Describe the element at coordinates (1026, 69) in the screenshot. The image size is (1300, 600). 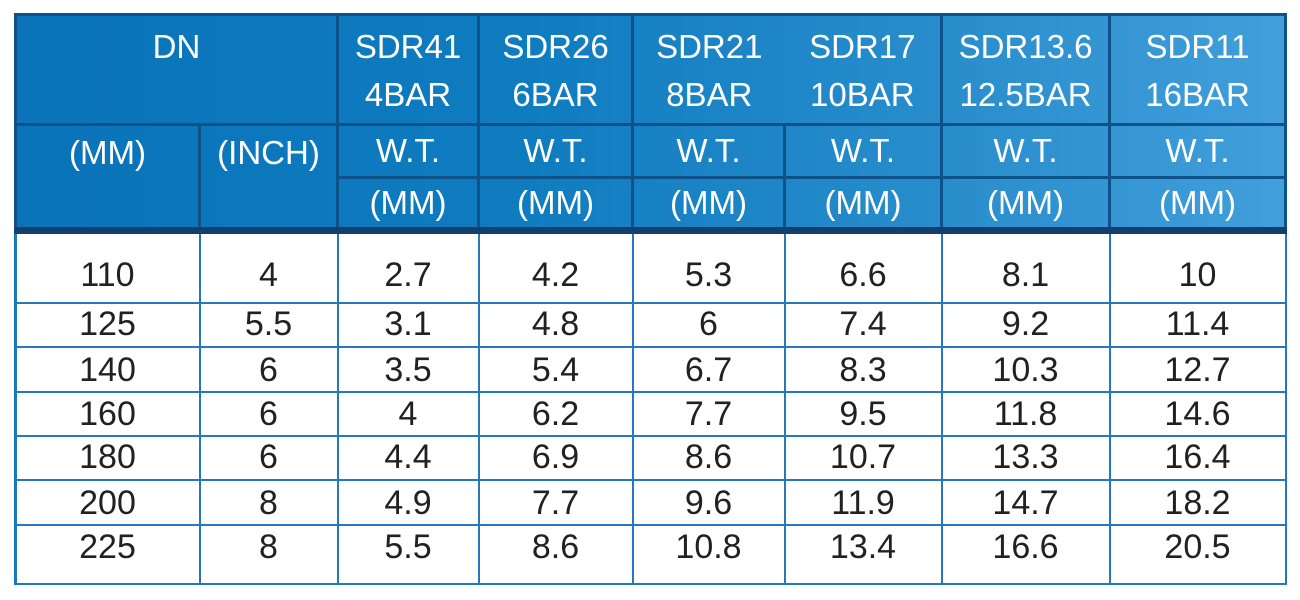
I see `header-sdr13-6: SDR13.6 12.5BAR` at that location.